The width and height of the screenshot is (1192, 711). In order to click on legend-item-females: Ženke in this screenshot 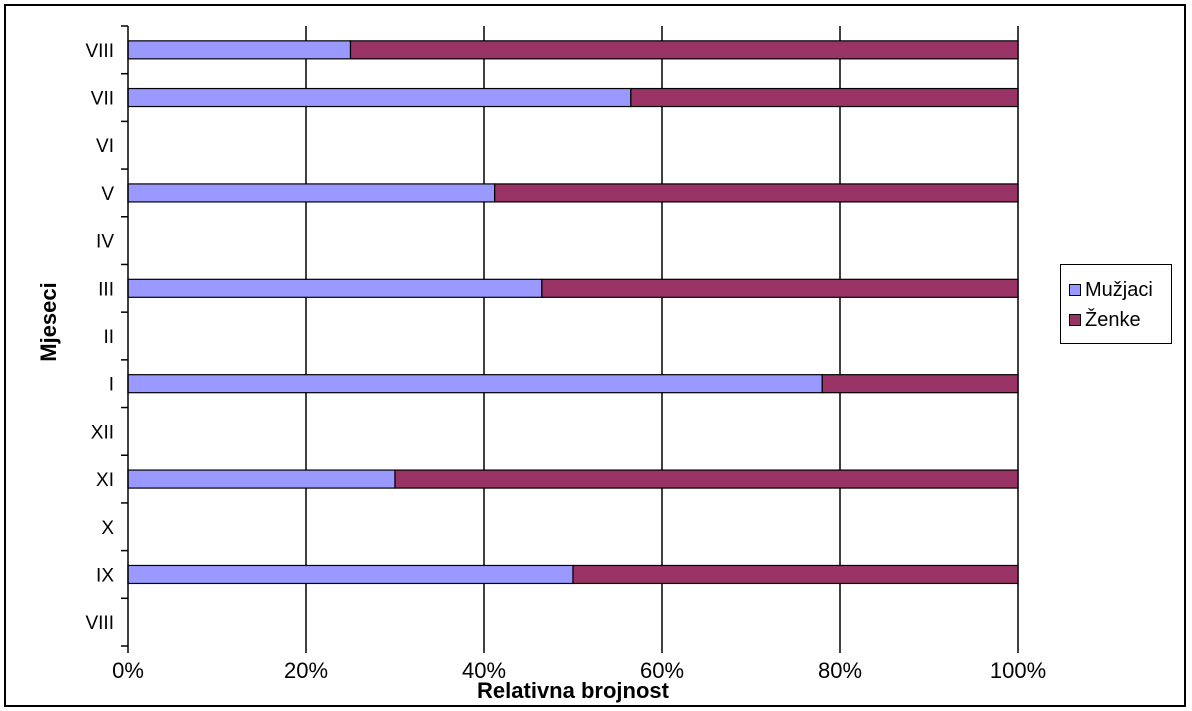, I will do `click(1105, 320)`.